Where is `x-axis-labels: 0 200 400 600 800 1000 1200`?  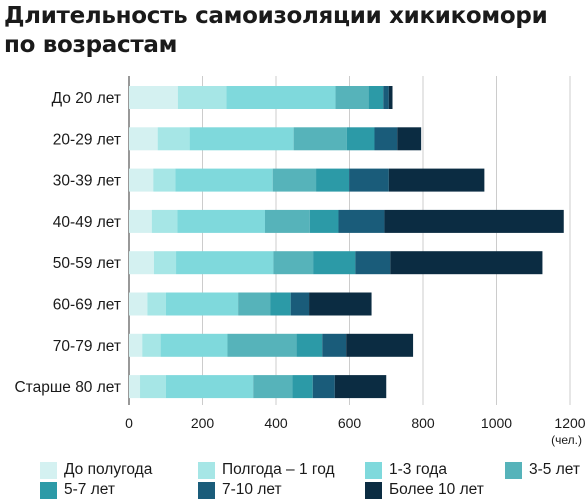
x-axis-labels: 0 200 400 600 800 1000 1200 is located at coordinates (355, 423).